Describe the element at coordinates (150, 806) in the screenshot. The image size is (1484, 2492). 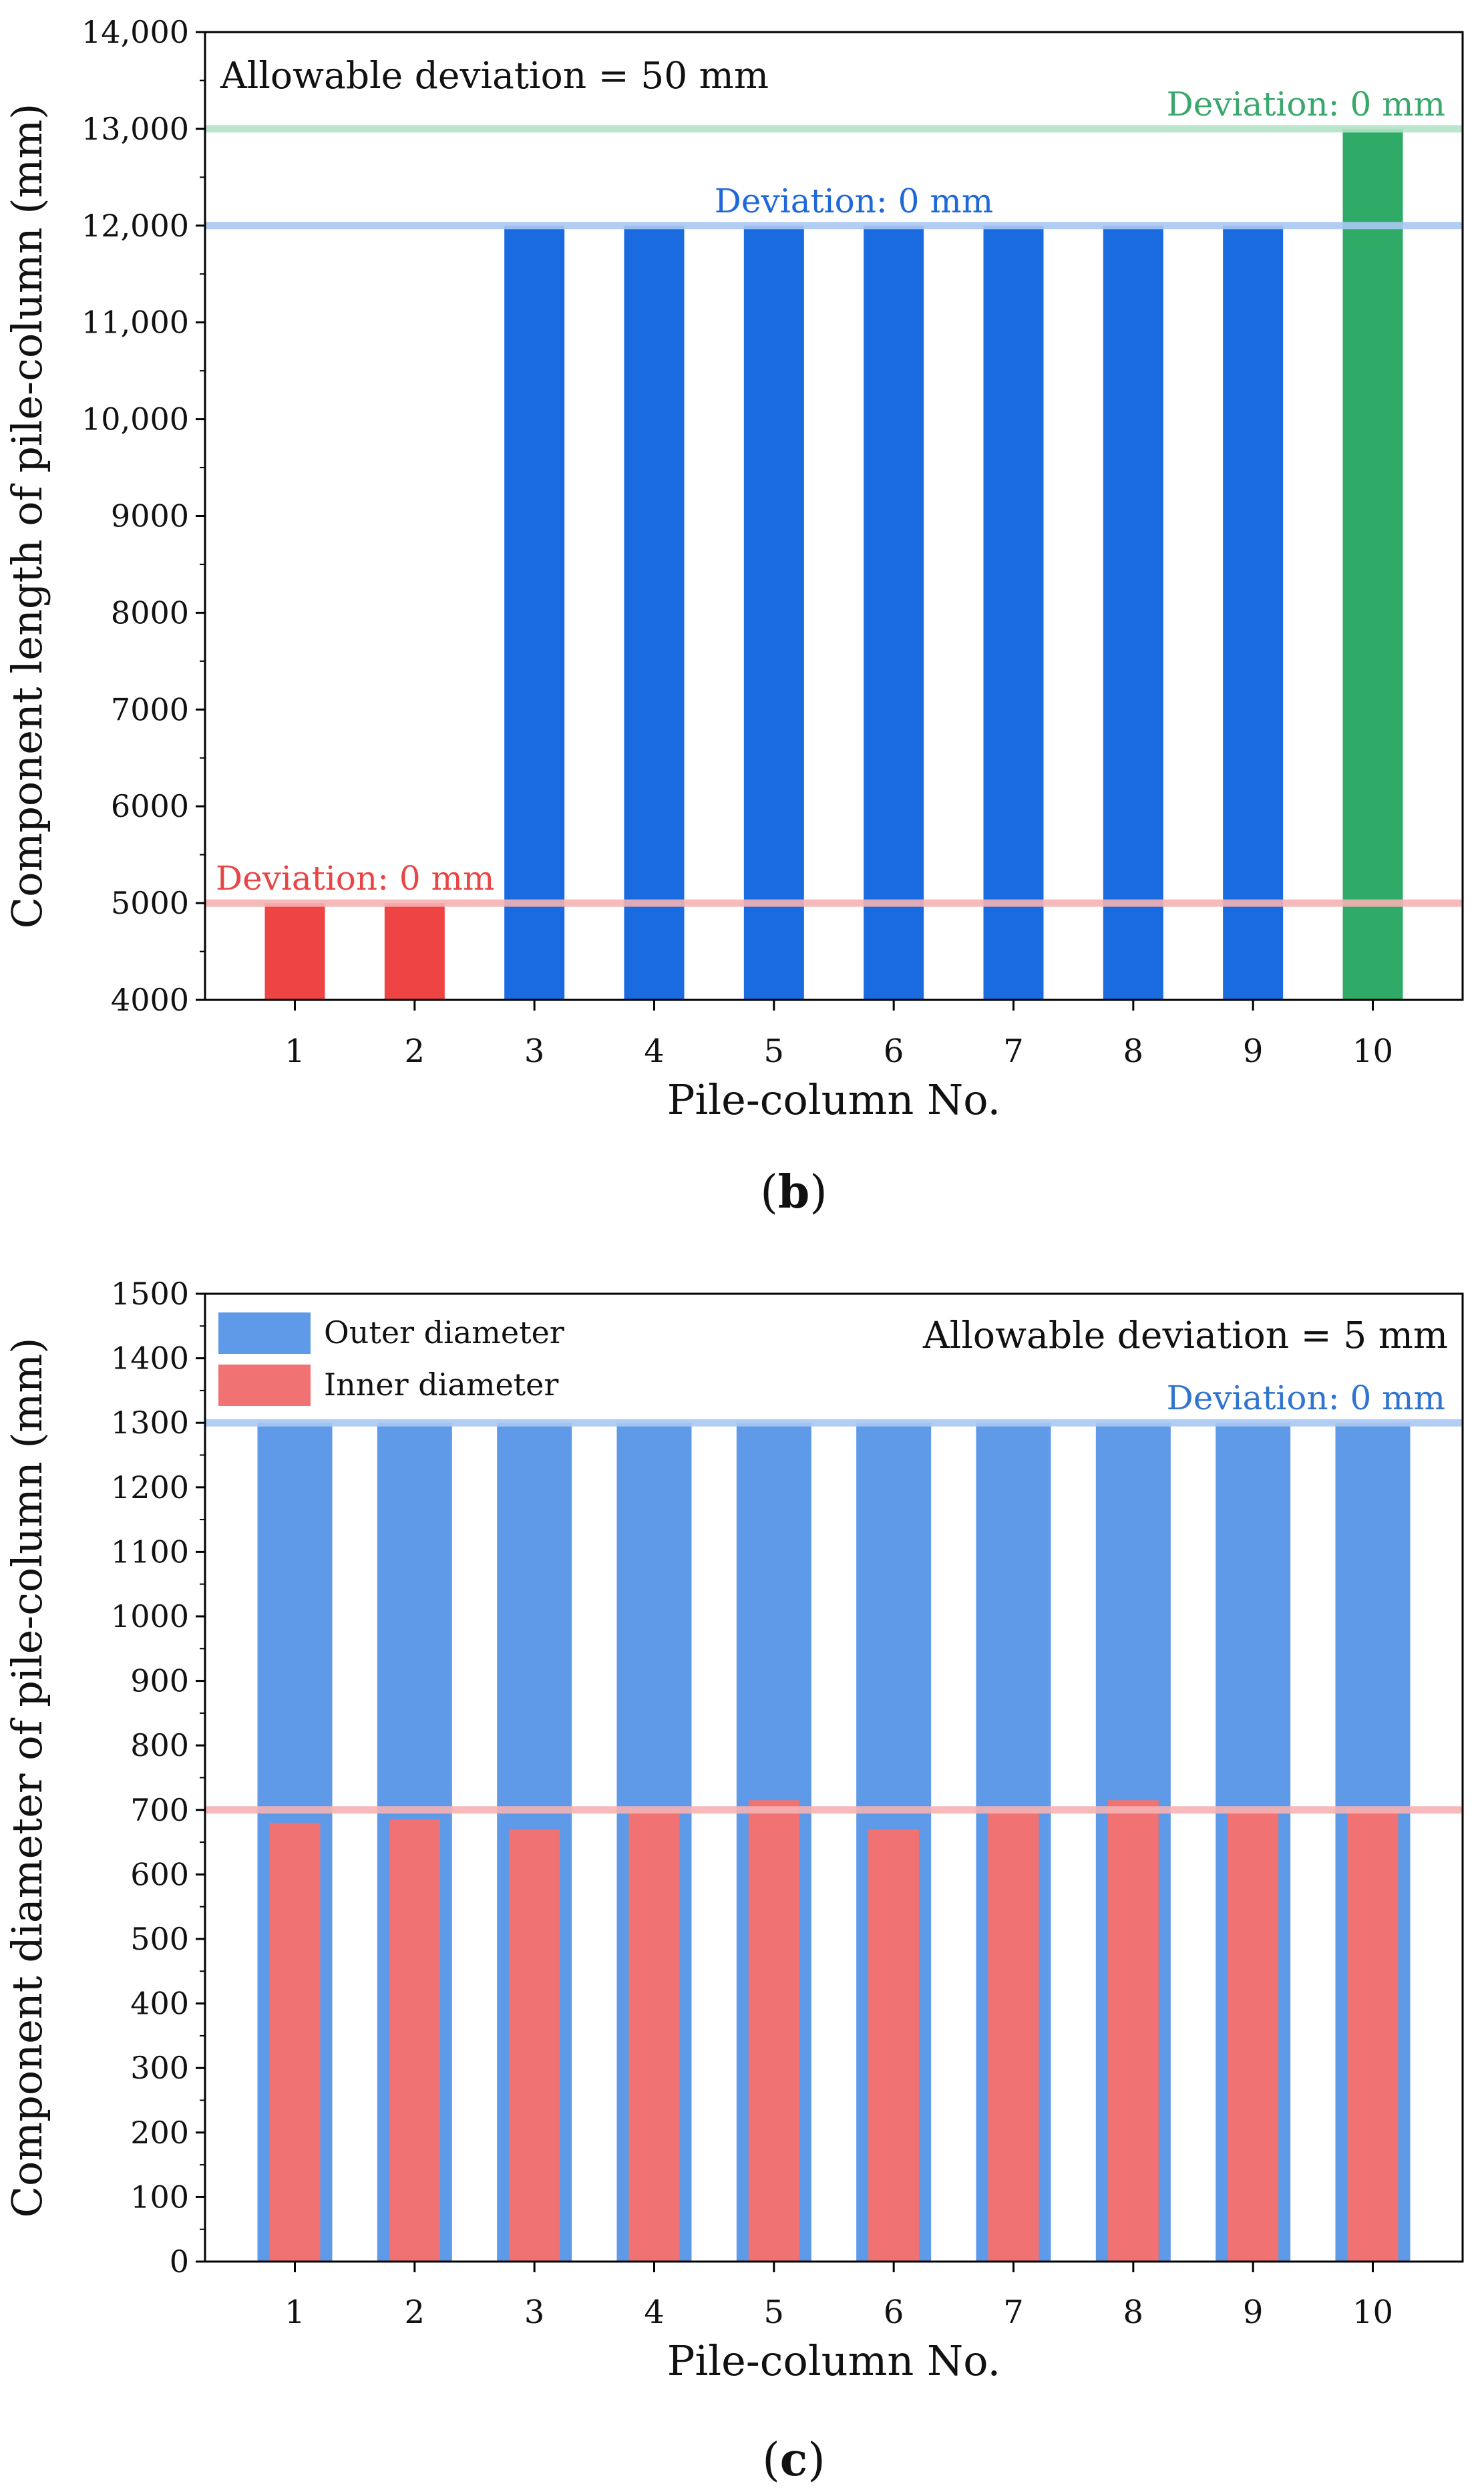
I see `y-tick-label: 6000` at that location.